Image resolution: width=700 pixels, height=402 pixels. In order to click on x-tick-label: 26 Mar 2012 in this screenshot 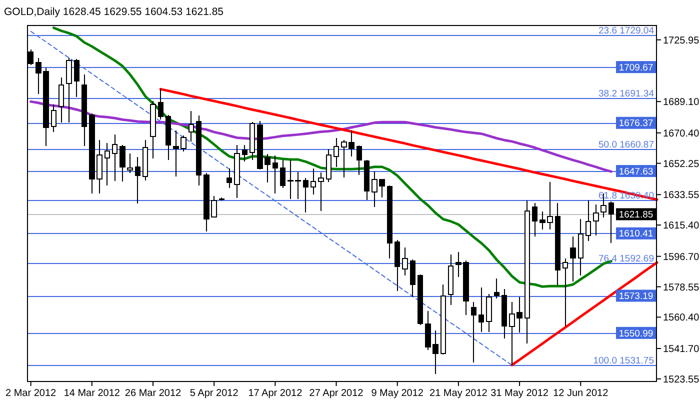, I will do `click(153, 393)`.